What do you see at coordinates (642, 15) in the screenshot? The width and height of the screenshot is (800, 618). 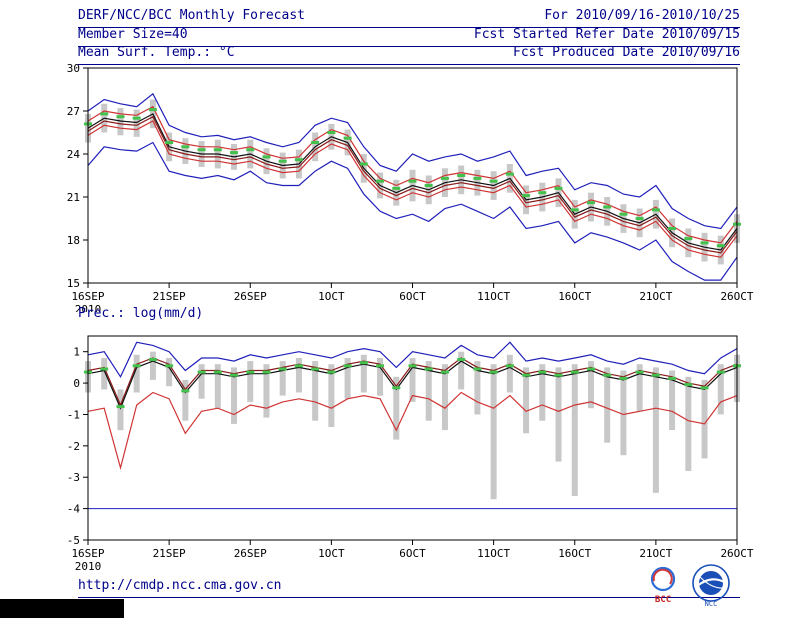 I see `forecast-period: For 2010/09/16-2010/10/25` at bounding box center [642, 15].